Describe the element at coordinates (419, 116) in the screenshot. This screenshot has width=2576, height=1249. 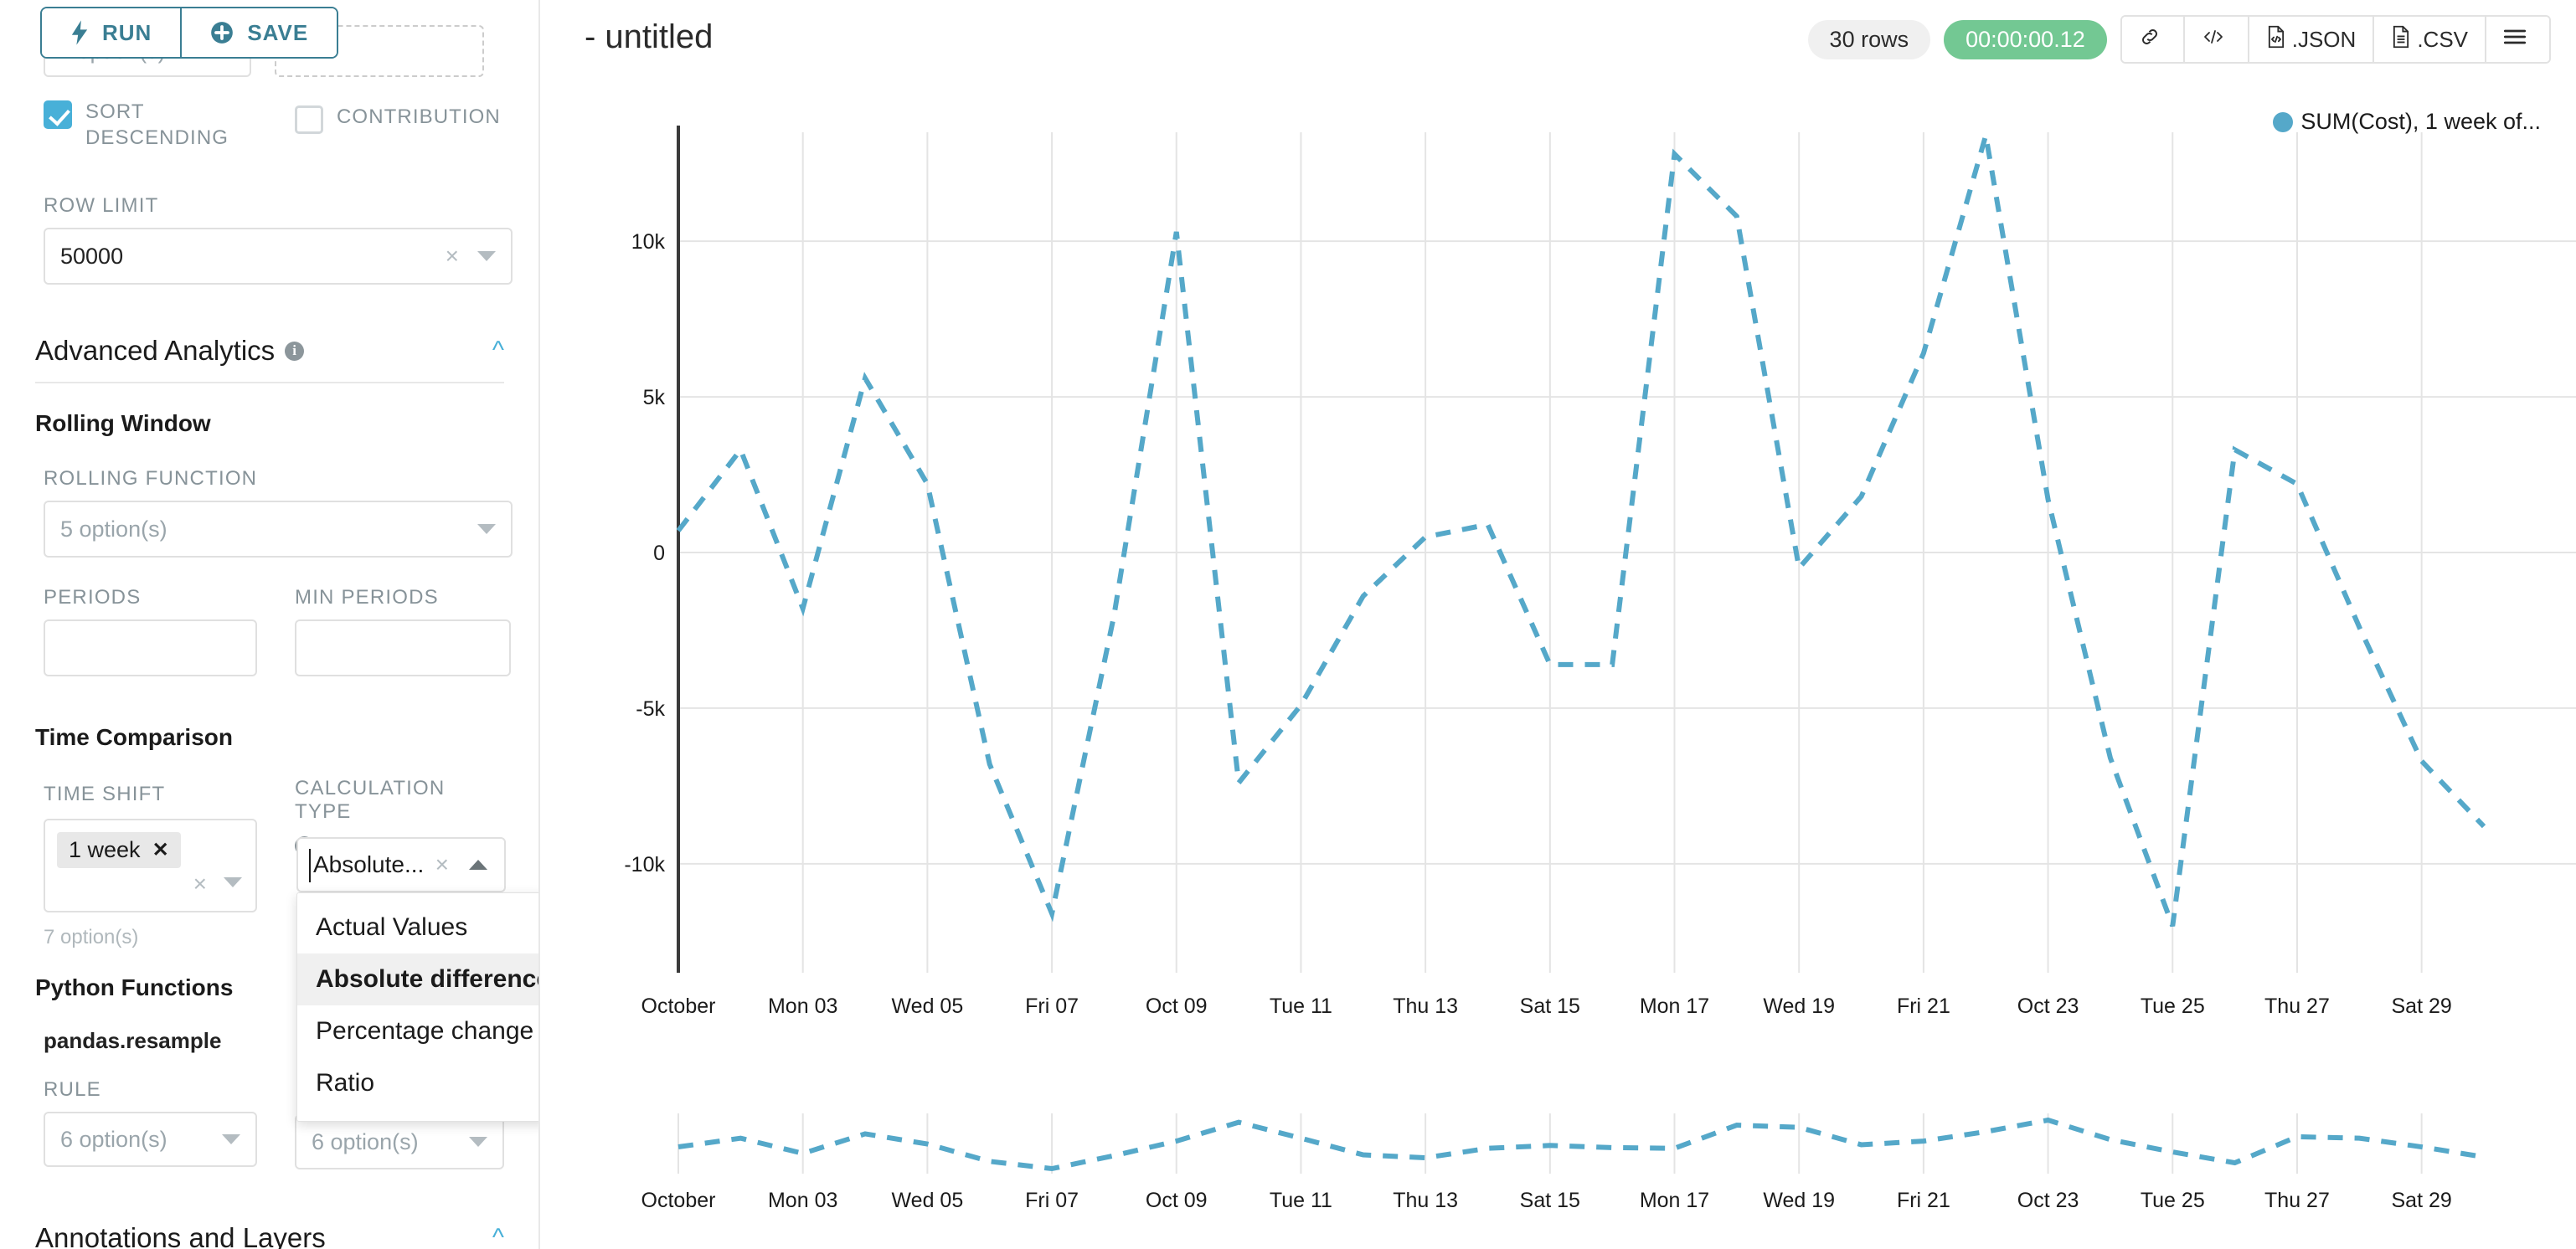
I see `contribution-label: CONTRIBUTION` at that location.